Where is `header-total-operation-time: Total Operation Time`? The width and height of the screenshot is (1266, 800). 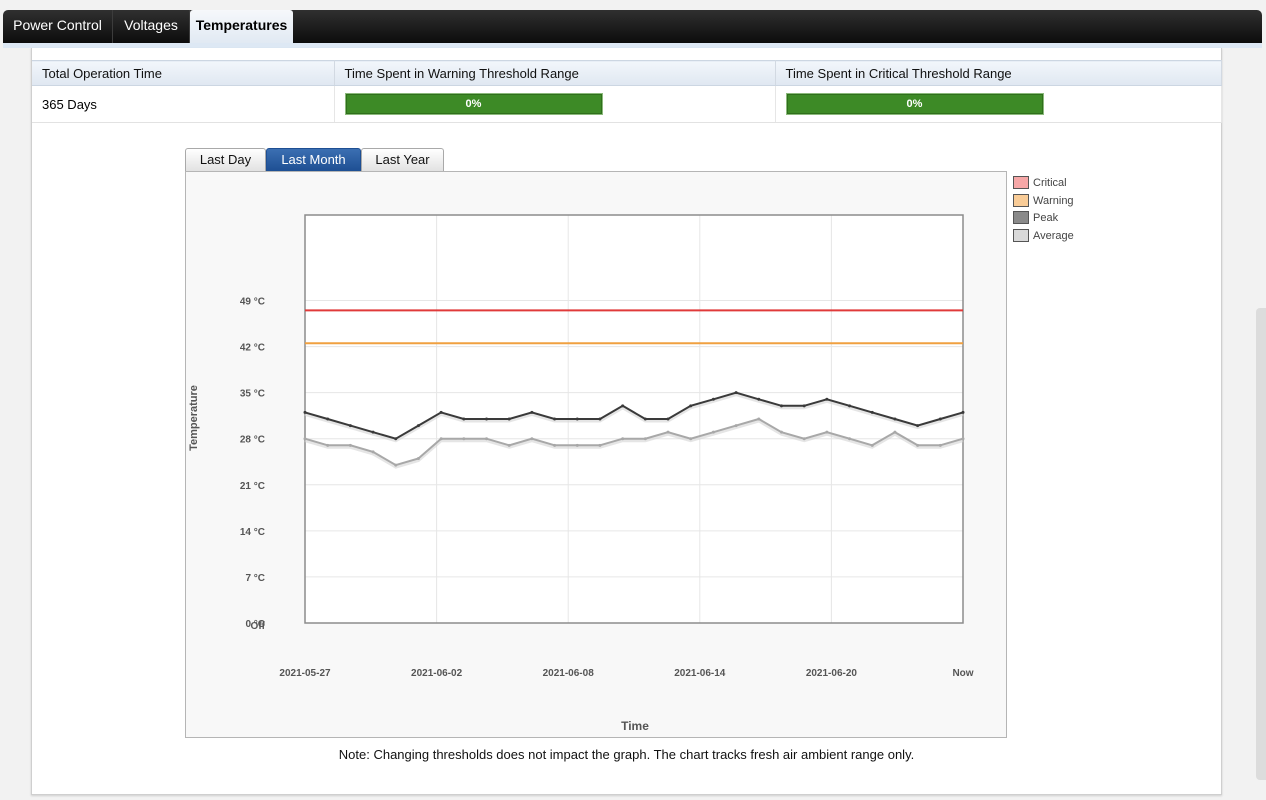
header-total-operation-time: Total Operation Time is located at coordinates (183, 73).